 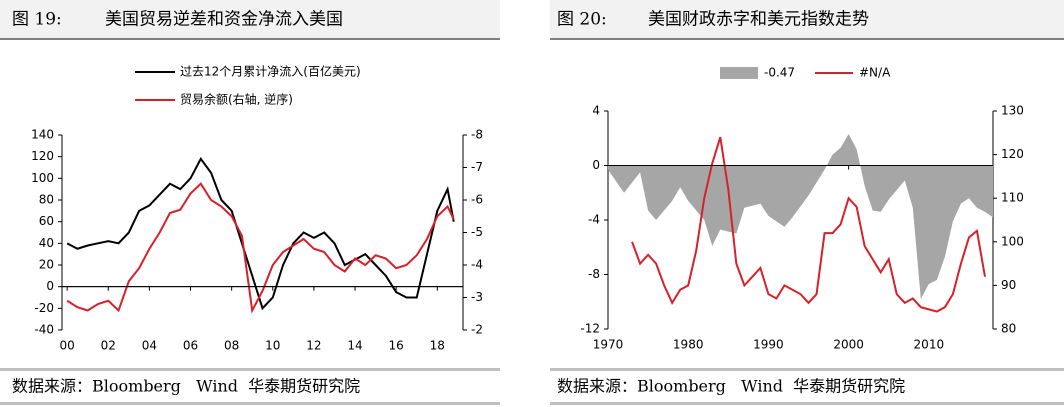 What do you see at coordinates (354, 346) in the screenshot?
I see `x-tick-label: 14` at bounding box center [354, 346].